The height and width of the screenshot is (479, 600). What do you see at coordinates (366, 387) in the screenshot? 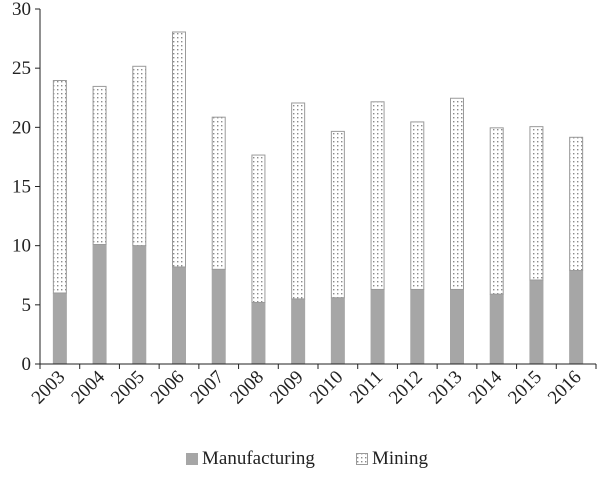
I see `x-tick-label: 2011` at bounding box center [366, 387].